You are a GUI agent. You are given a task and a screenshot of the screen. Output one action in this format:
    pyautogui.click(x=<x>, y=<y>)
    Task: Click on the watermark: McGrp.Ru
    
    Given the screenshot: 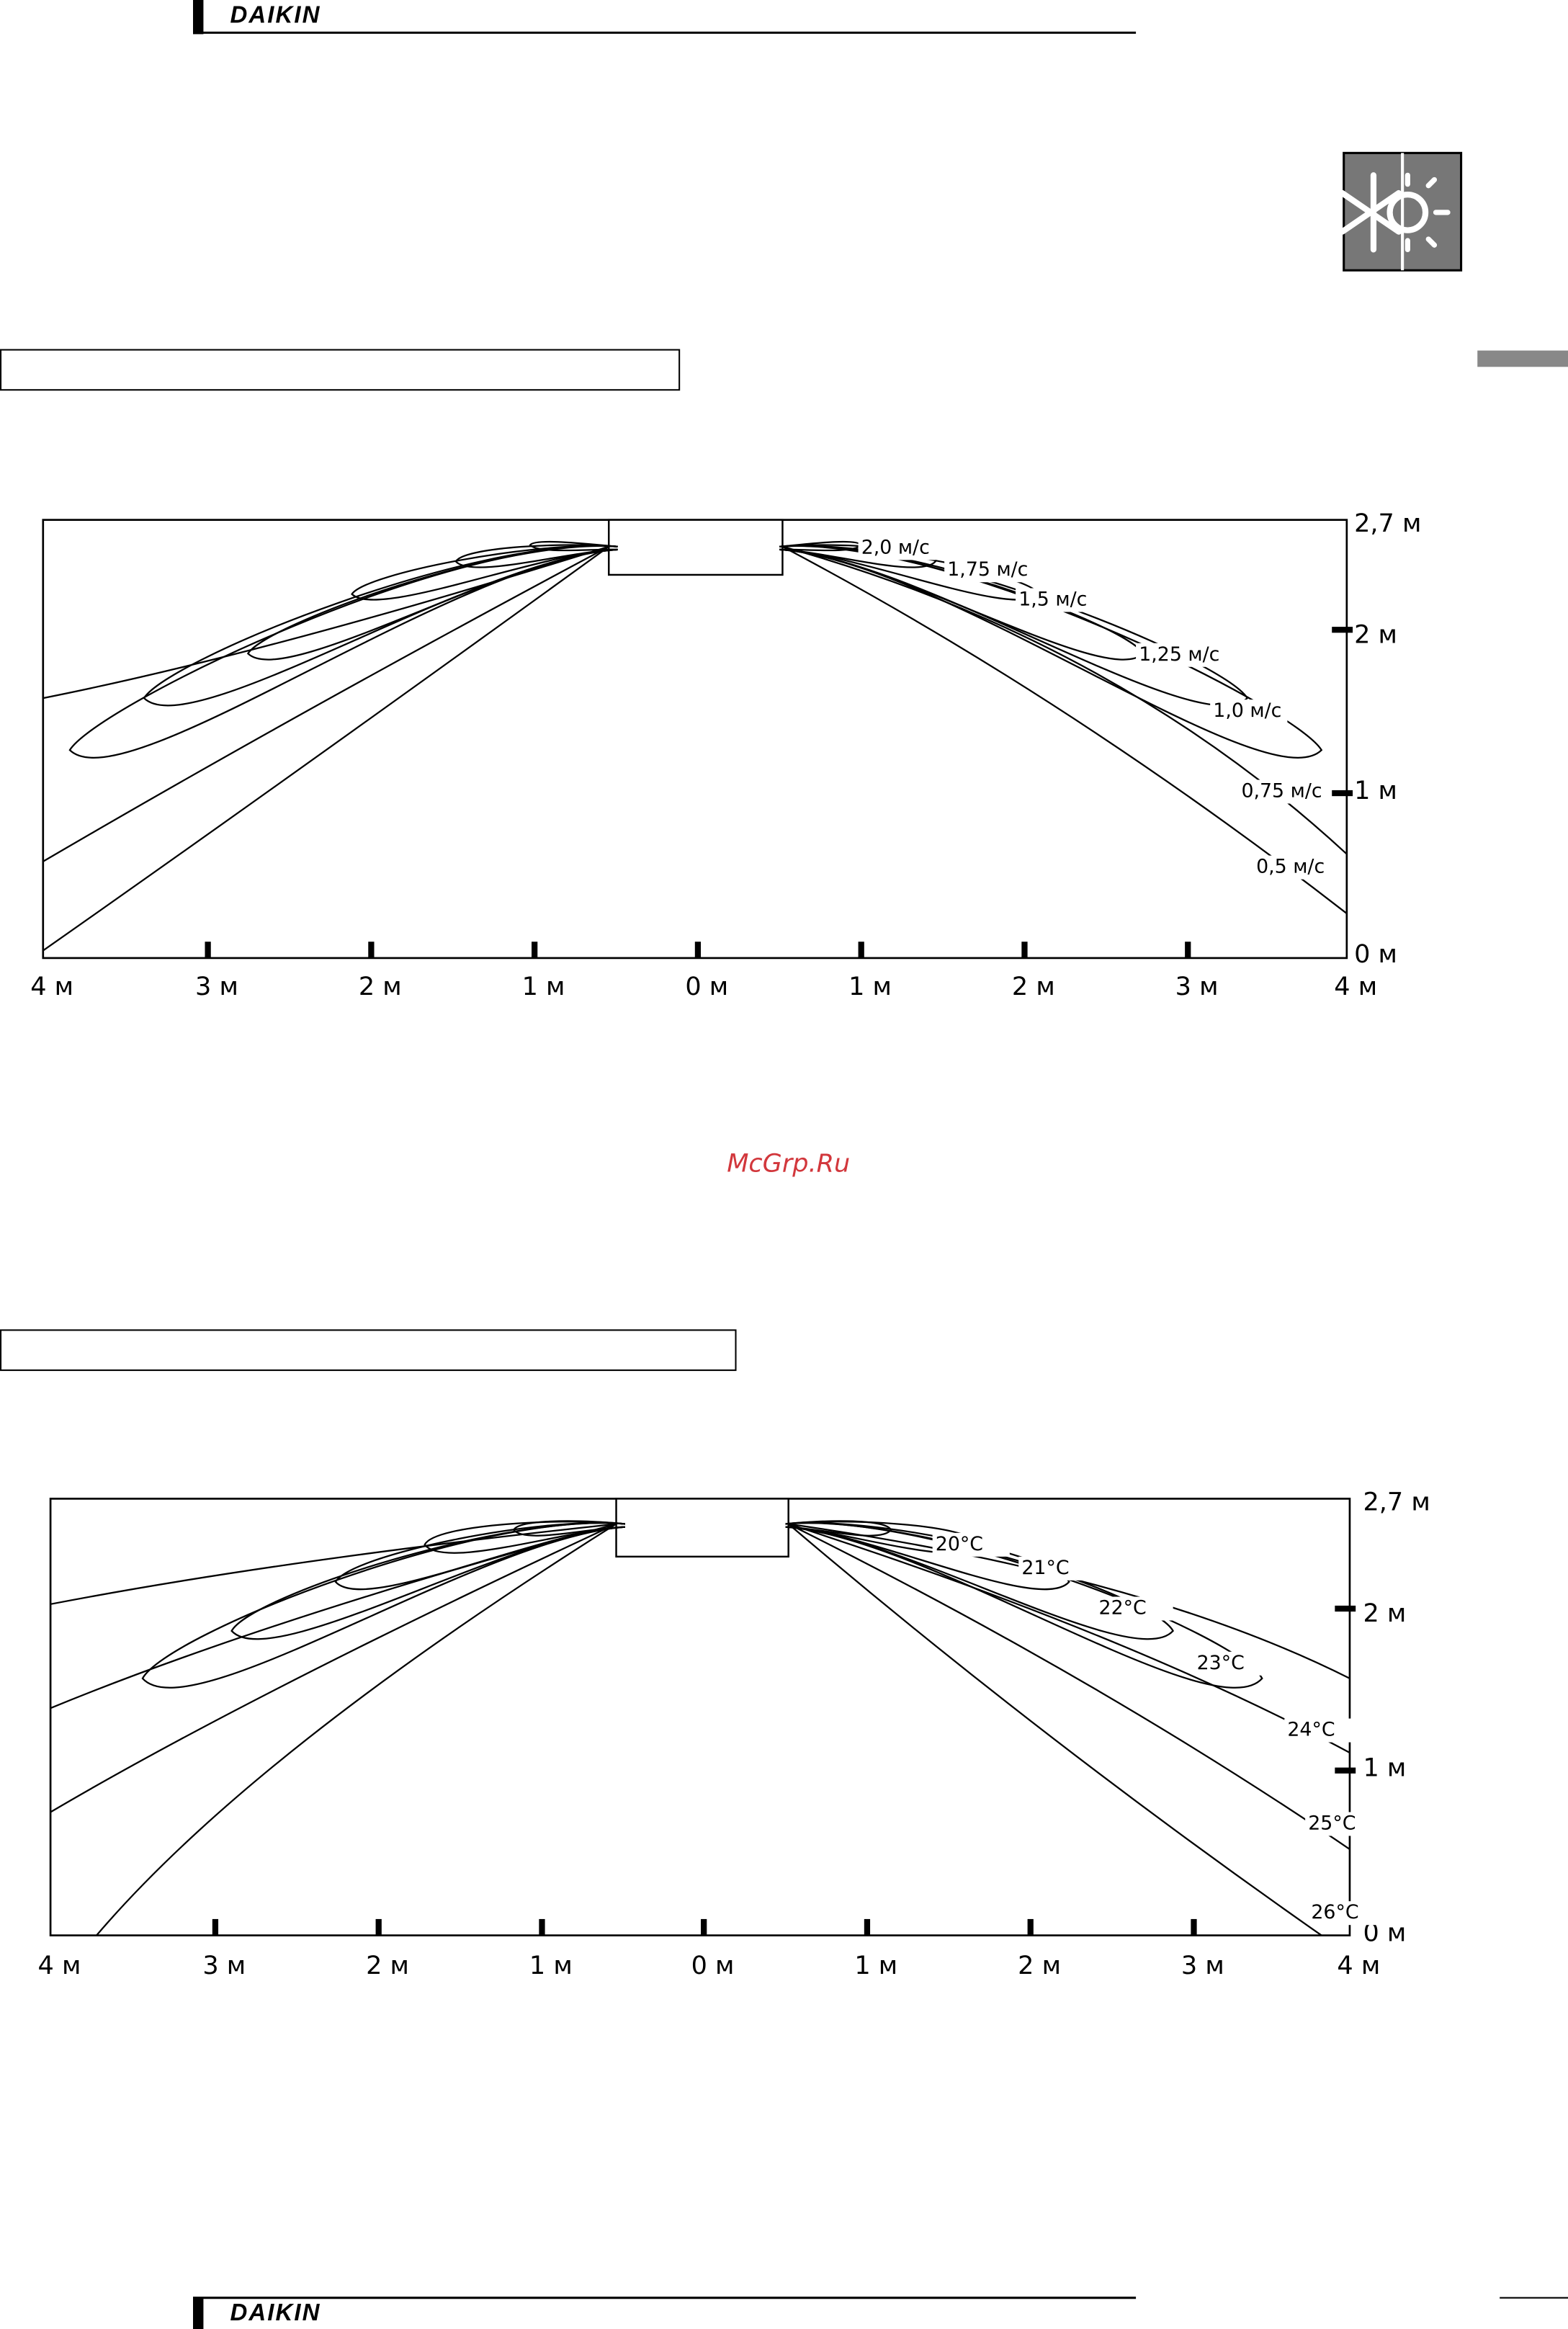 What is the action you would take?
    pyautogui.click(x=788, y=1163)
    